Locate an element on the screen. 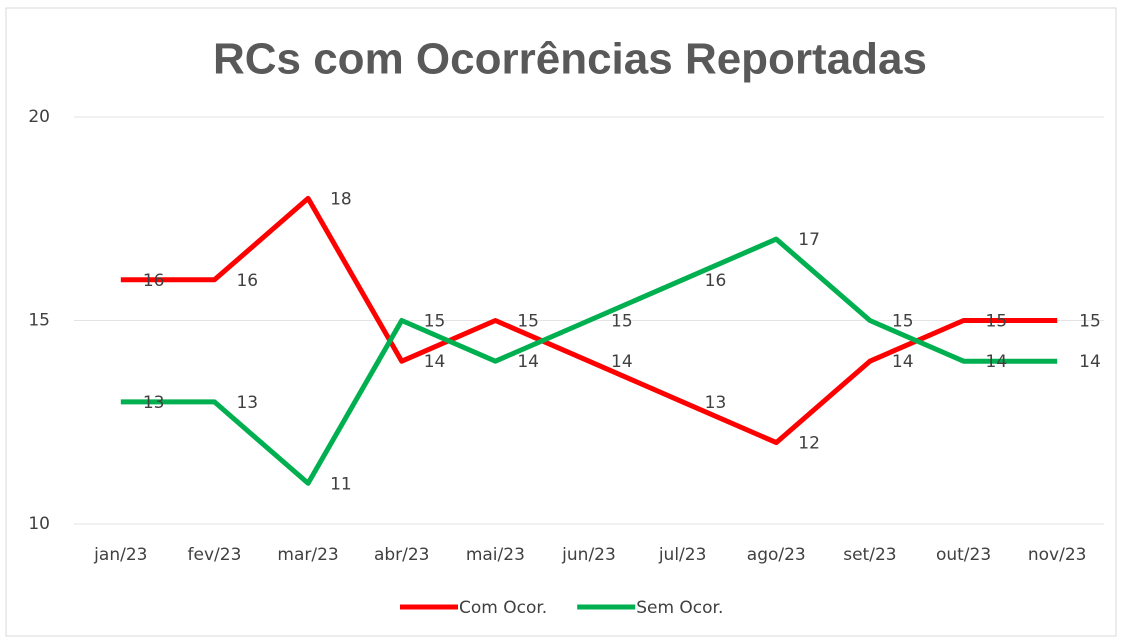  x-tick-label: mai/23 is located at coordinates (495, 555).